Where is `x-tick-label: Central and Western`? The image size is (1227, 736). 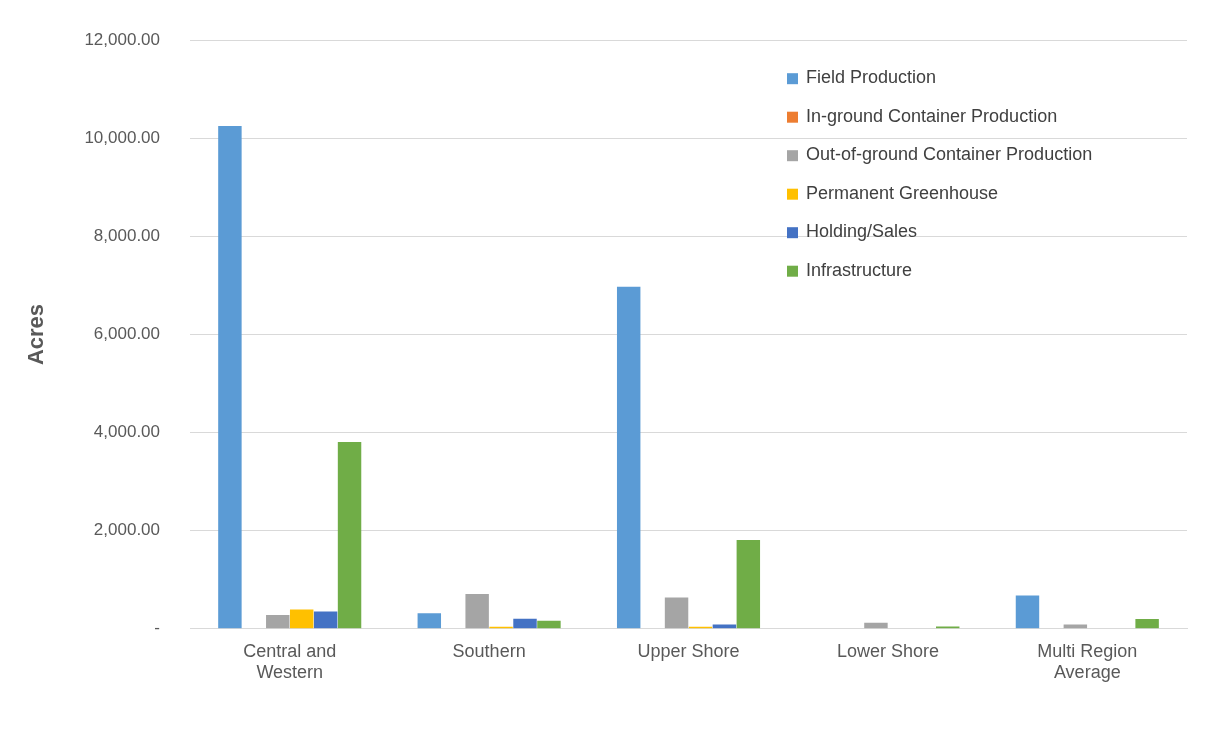
x-tick-label: Central and Western is located at coordinates (290, 661).